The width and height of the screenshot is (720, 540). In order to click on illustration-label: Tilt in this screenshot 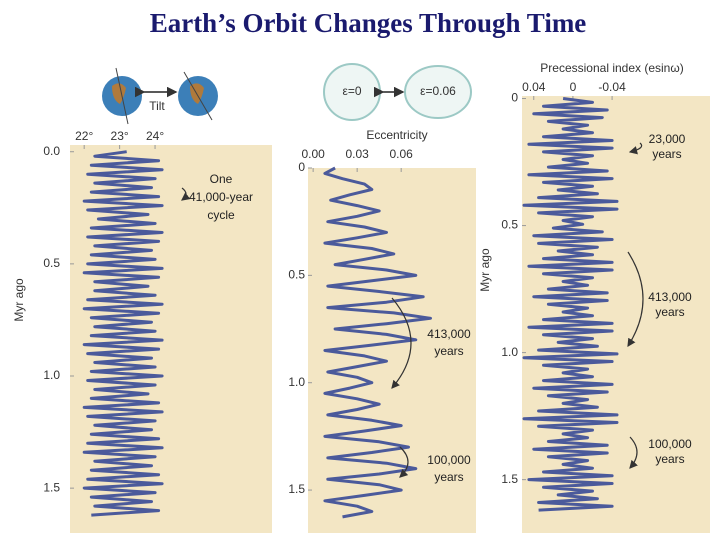, I will do `click(157, 106)`.